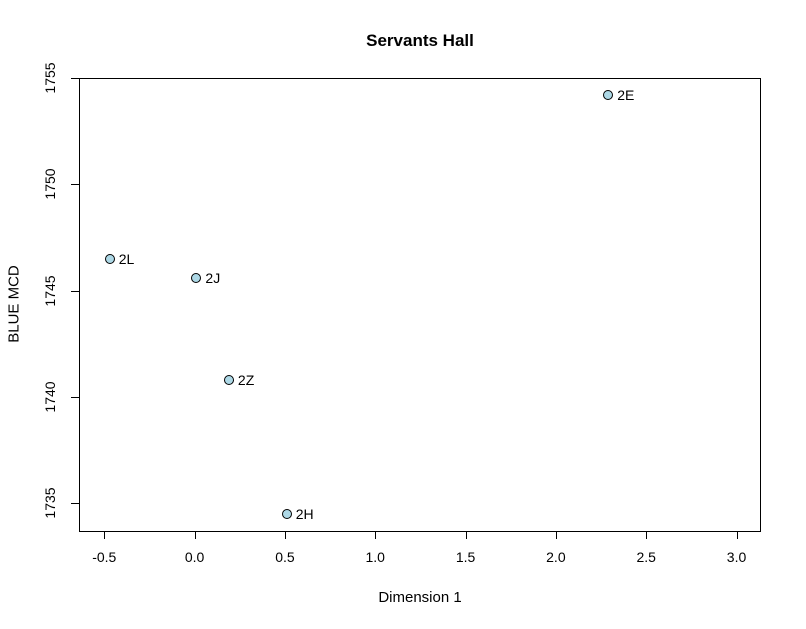 Image resolution: width=806 pixels, height=629 pixels. Describe the element at coordinates (246, 380) in the screenshot. I see `data-point-label: 2Z` at that location.